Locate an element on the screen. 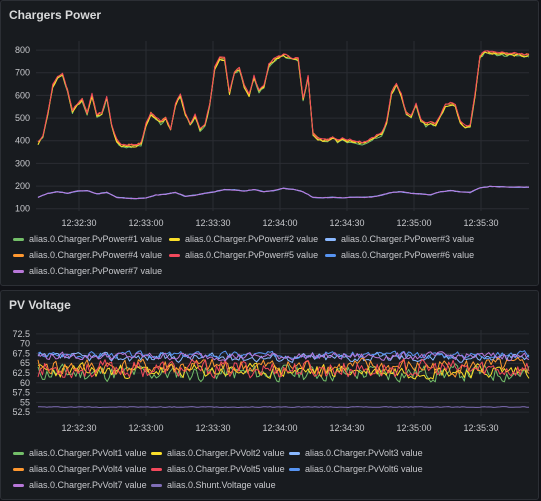 The image size is (541, 501). power-y-tick-label: 700 is located at coordinates (22, 73).